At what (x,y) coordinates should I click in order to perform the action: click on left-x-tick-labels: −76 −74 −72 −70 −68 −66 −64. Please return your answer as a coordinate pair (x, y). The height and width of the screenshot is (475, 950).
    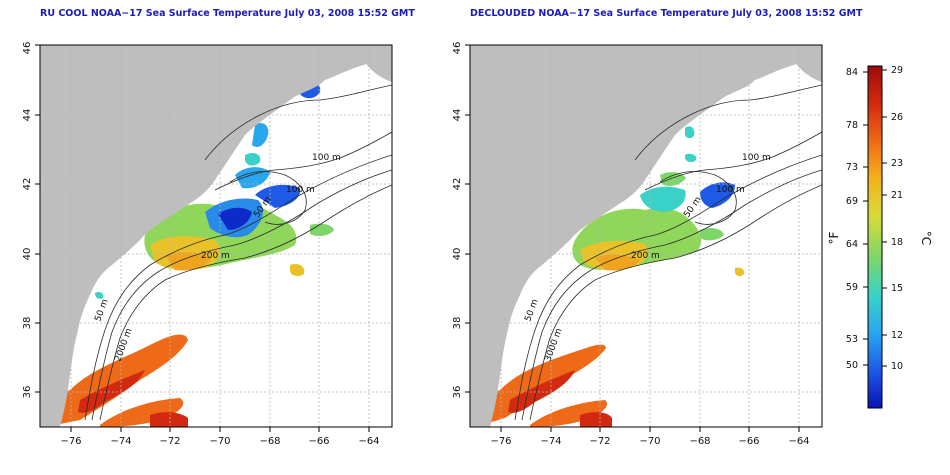
    Looking at the image, I should click on (219, 441).